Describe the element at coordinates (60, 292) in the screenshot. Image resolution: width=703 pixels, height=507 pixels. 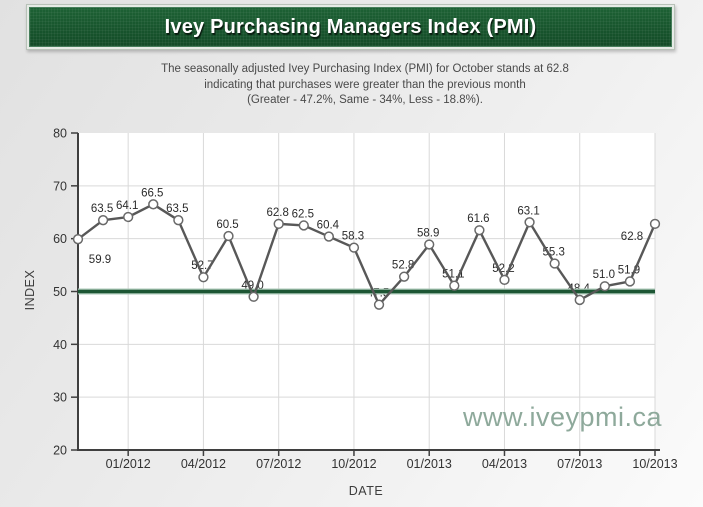
I see `y-tick-label: 50` at that location.